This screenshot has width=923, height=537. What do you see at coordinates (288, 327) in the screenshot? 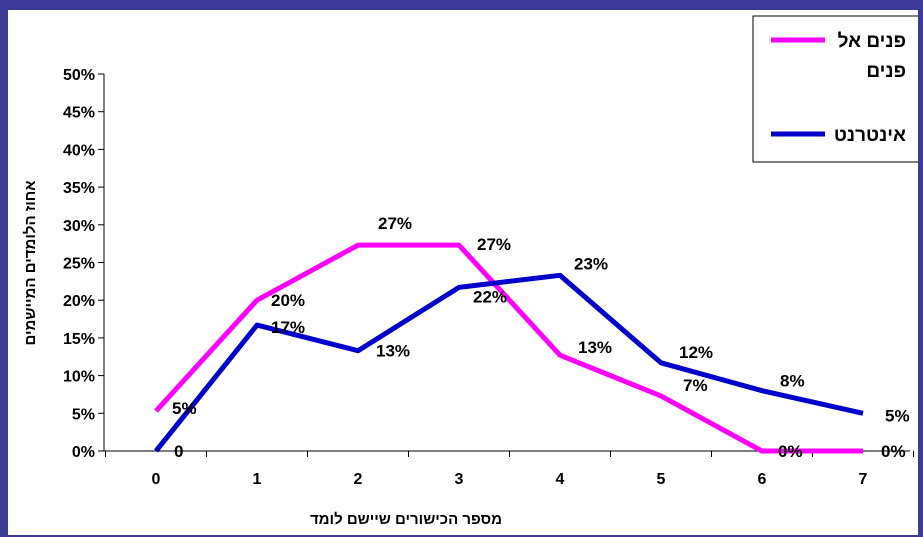
I see `data-label: 17%` at bounding box center [288, 327].